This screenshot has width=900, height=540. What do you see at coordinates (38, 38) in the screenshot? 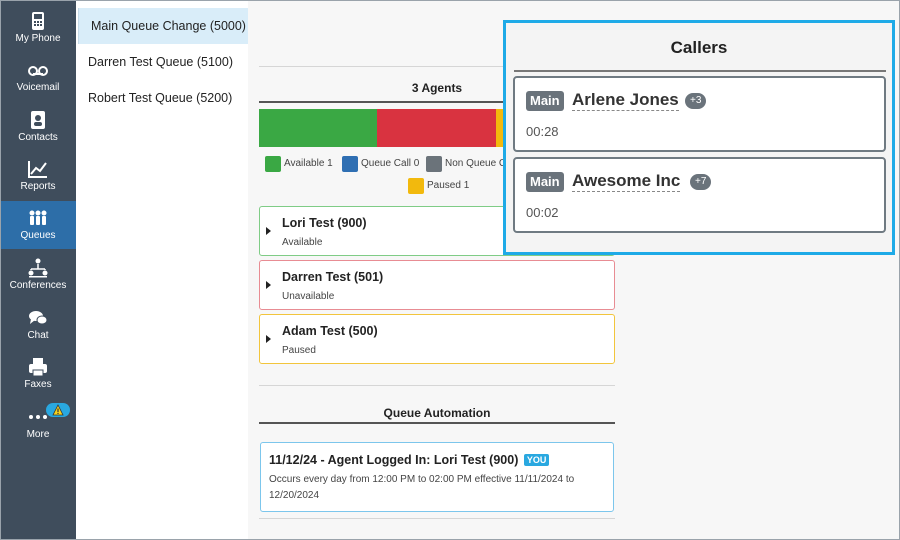
I see `nav-label: My Phone` at bounding box center [38, 38].